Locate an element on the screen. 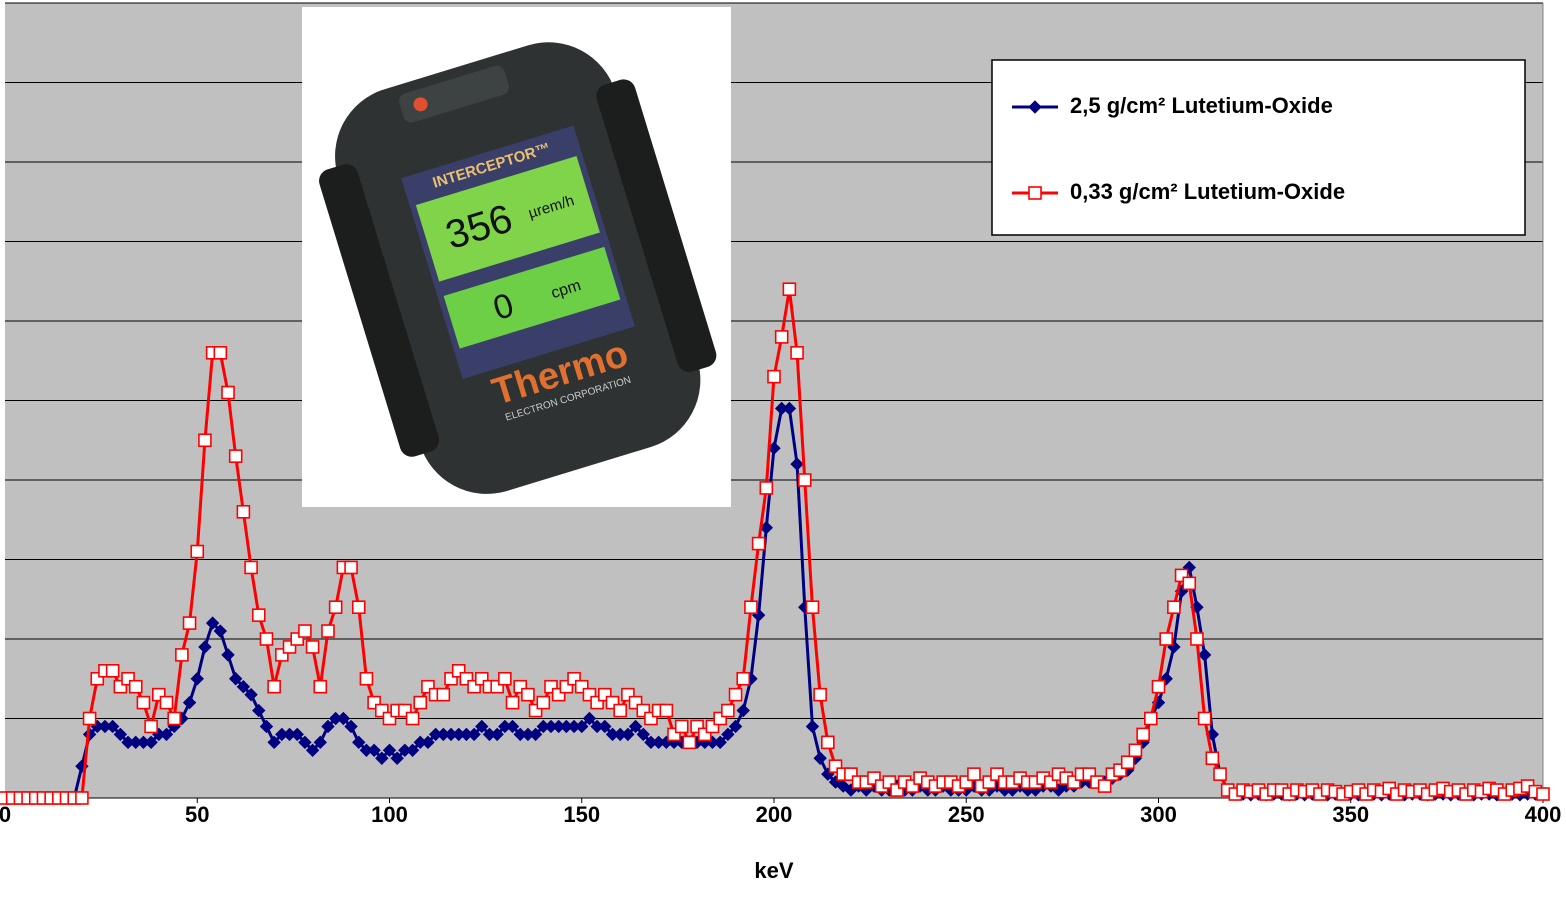  x-tick-label: 200 is located at coordinates (774, 814).